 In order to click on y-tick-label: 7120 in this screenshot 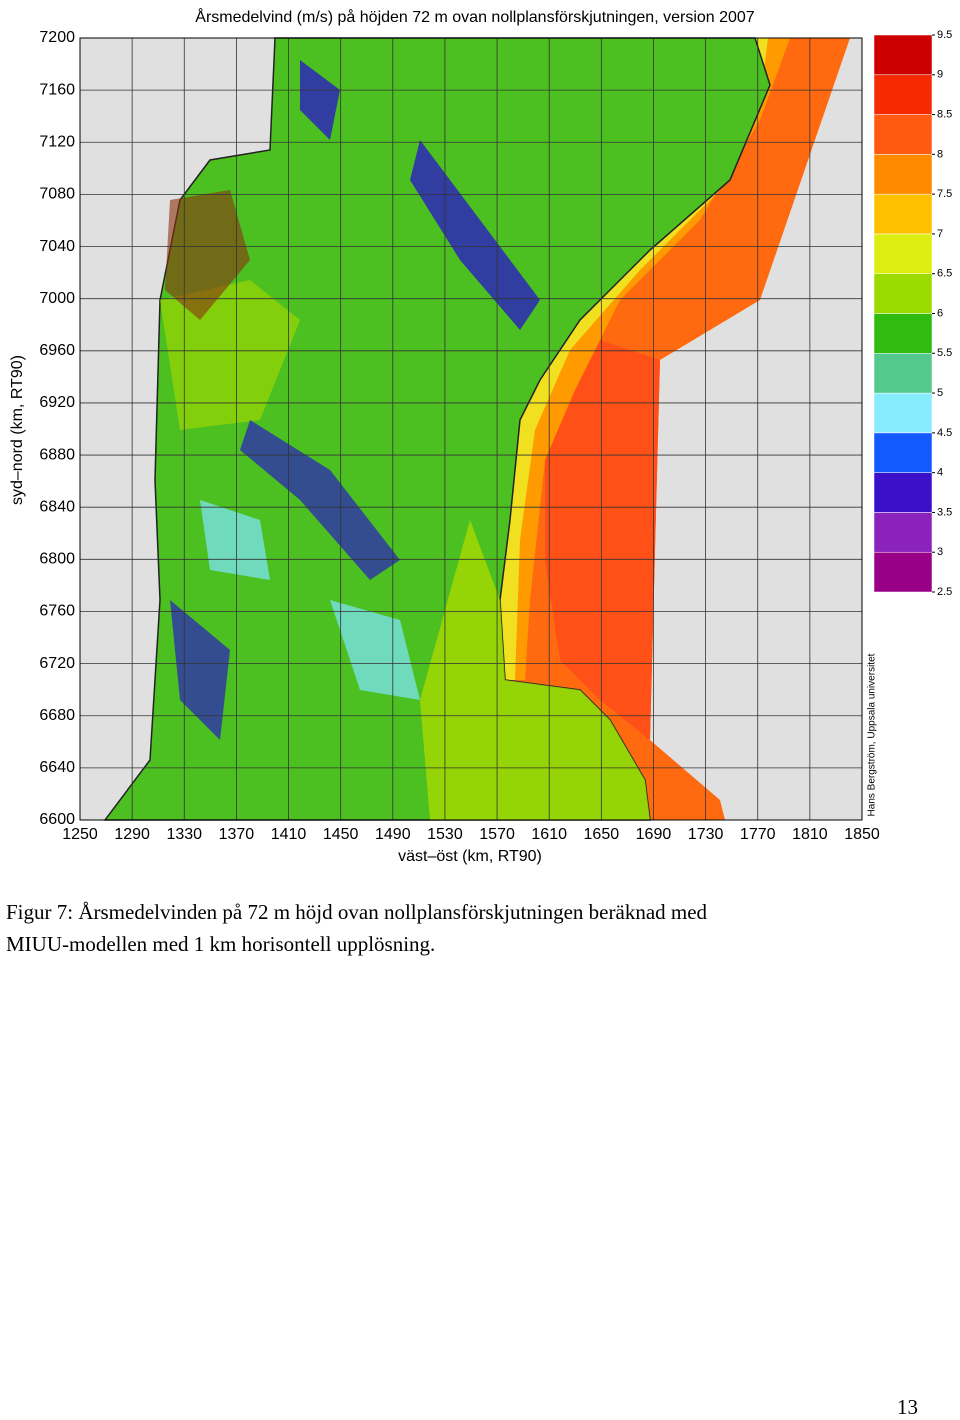, I will do `click(57, 141)`.